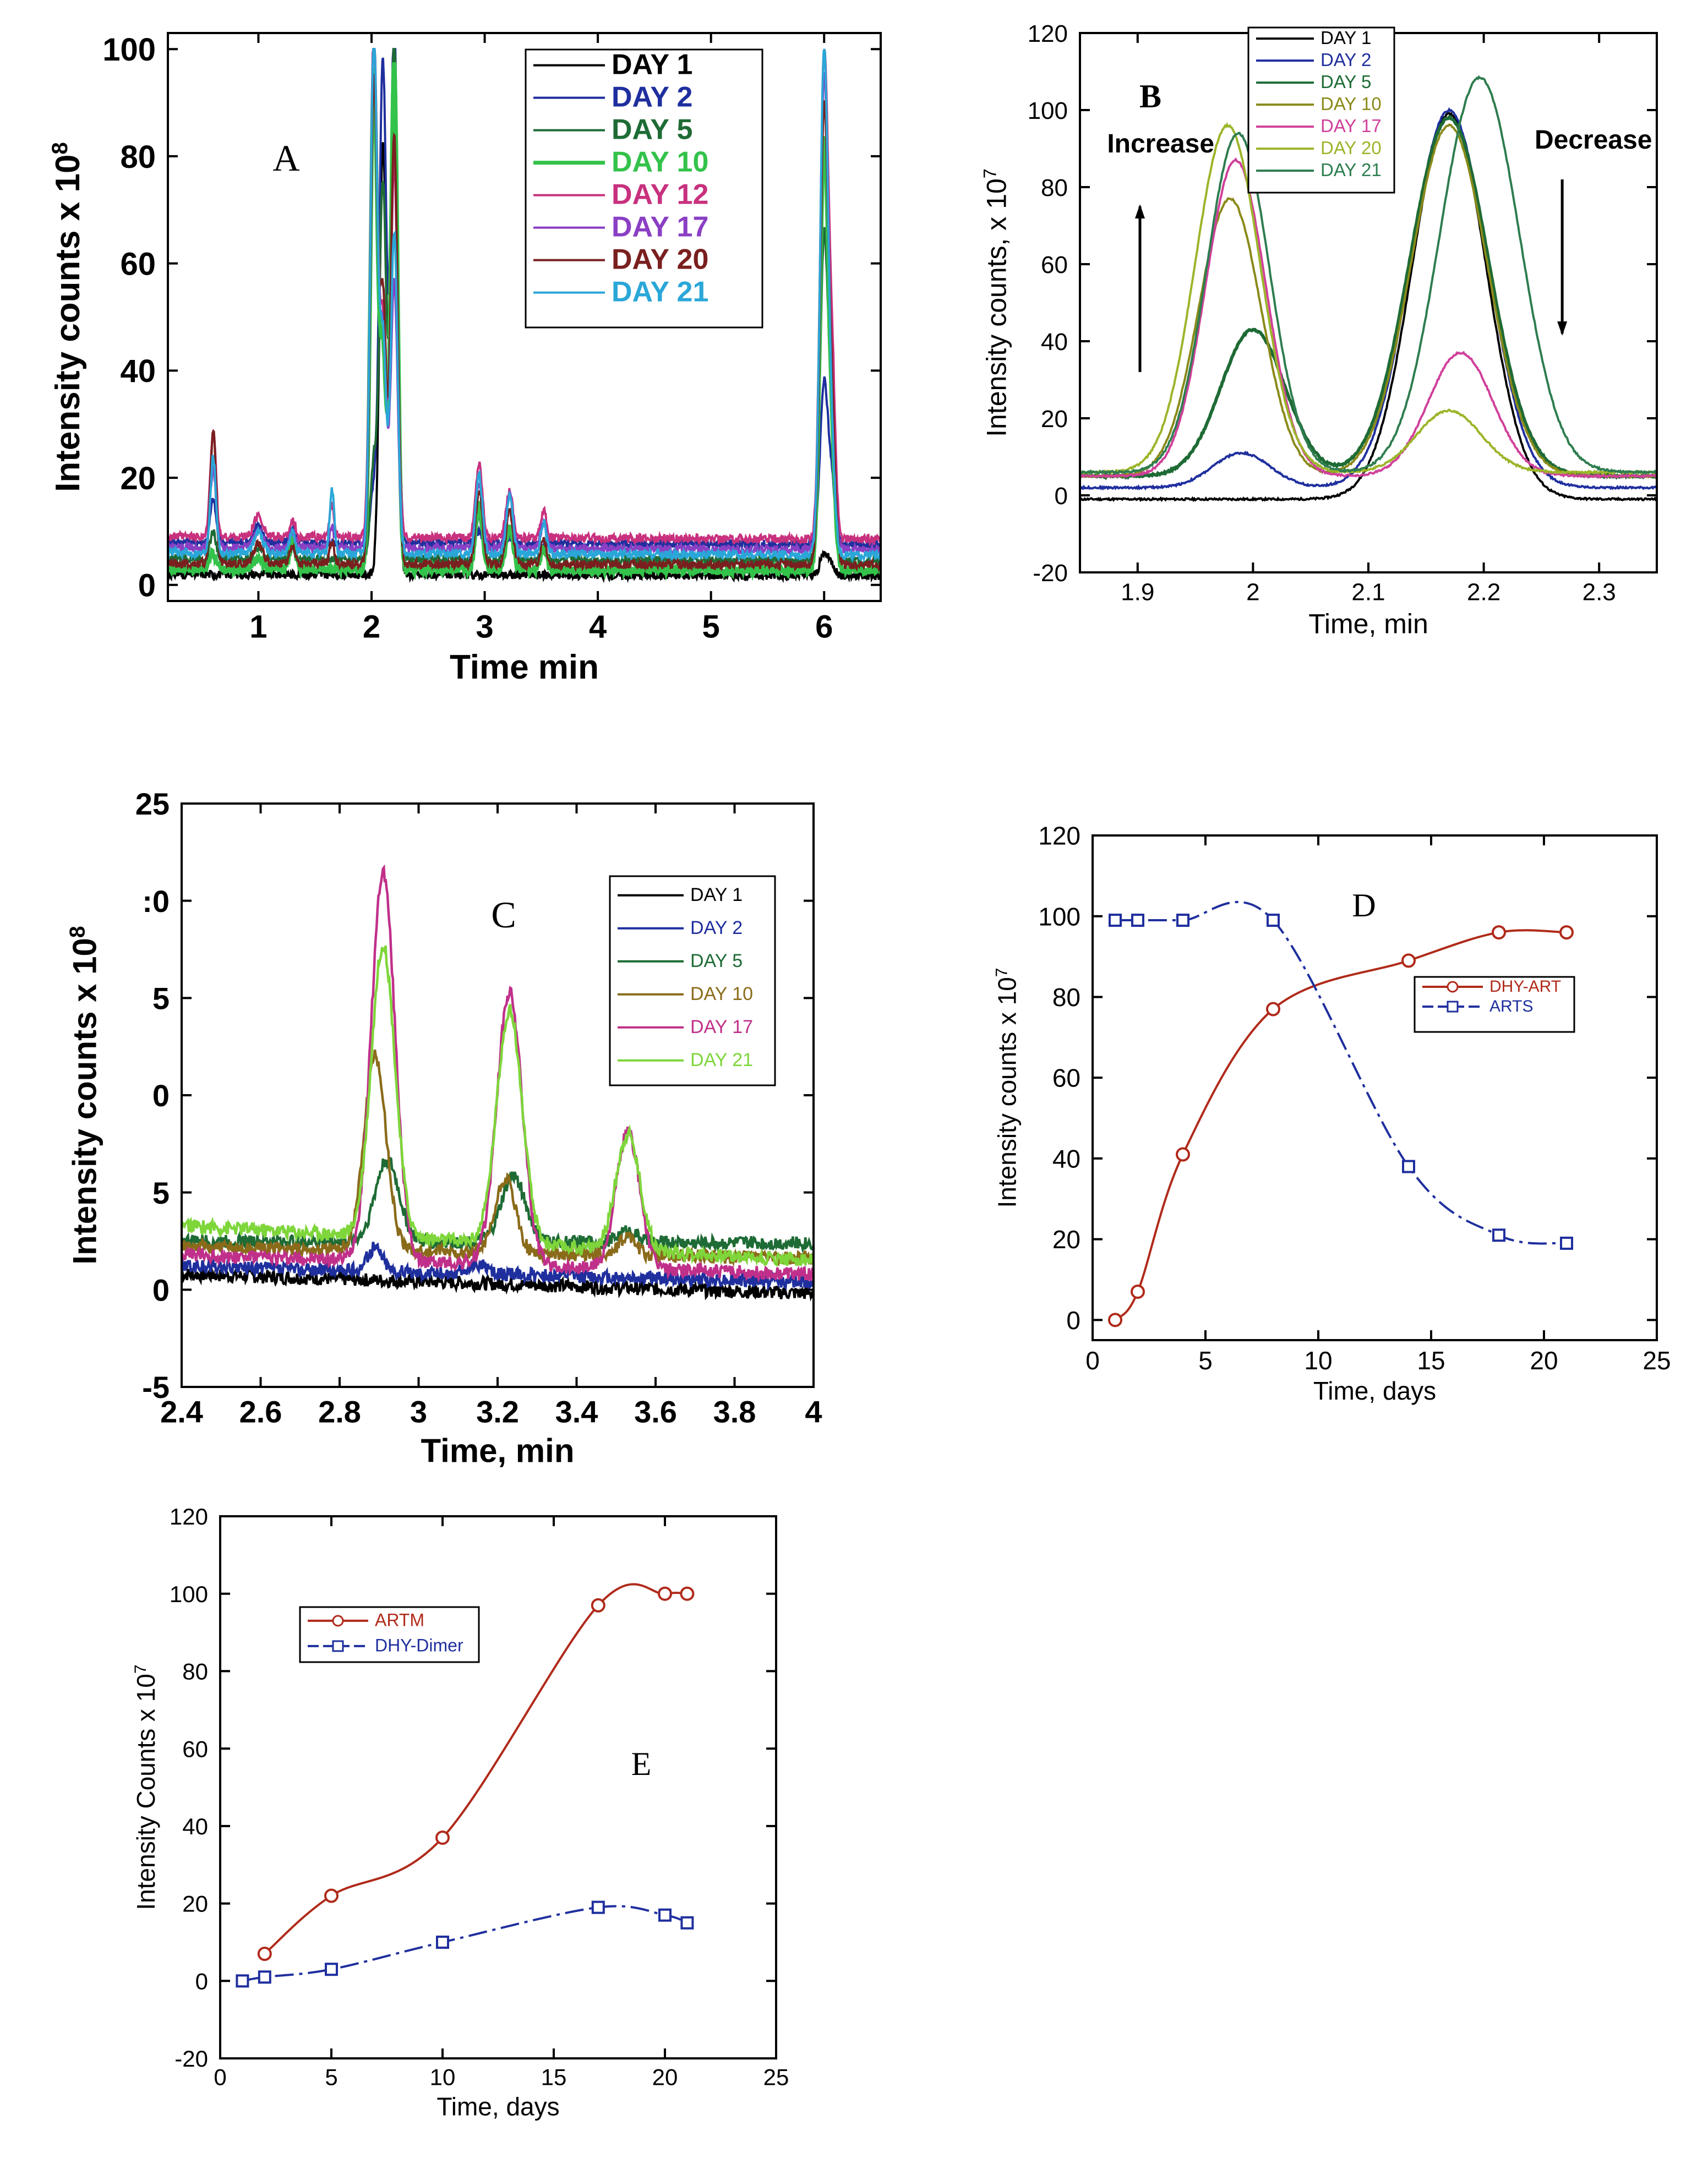 This screenshot has width=1708, height=2169. What do you see at coordinates (1511, 1006) in the screenshot?
I see `legend-label: ARTS` at bounding box center [1511, 1006].